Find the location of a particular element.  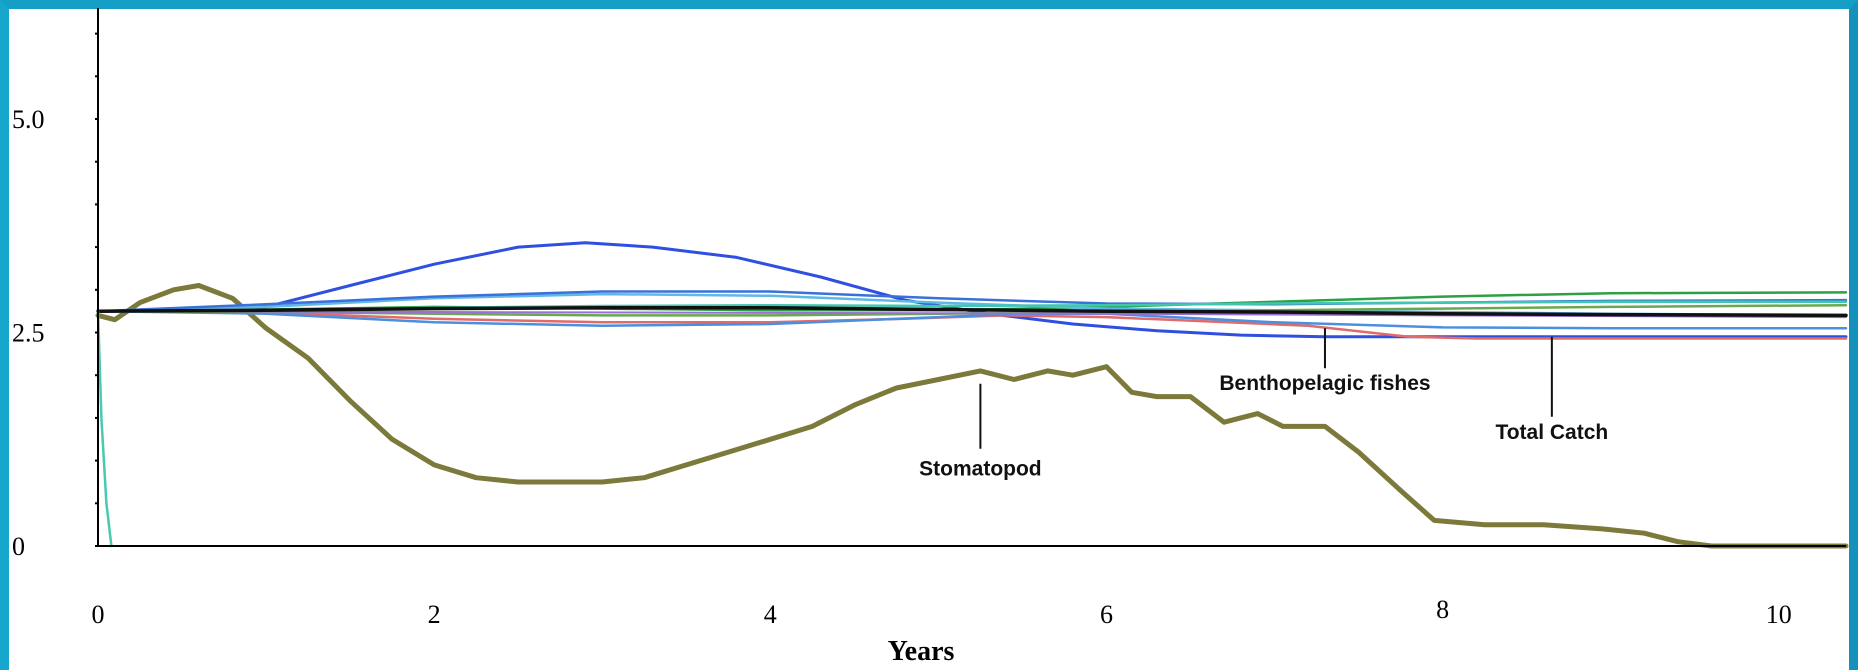

x-axis-title: Years is located at coordinates (921, 651).